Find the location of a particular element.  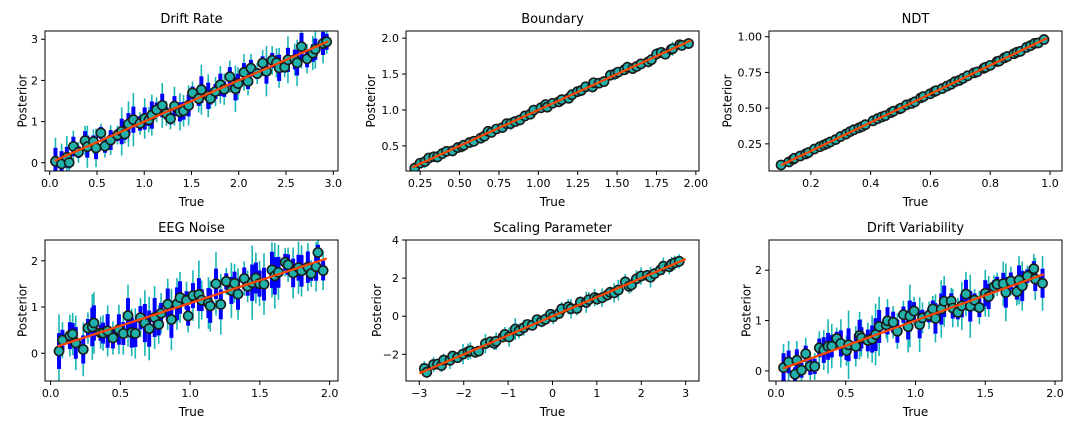

y-tick-label: 4 is located at coordinates (395, 240).